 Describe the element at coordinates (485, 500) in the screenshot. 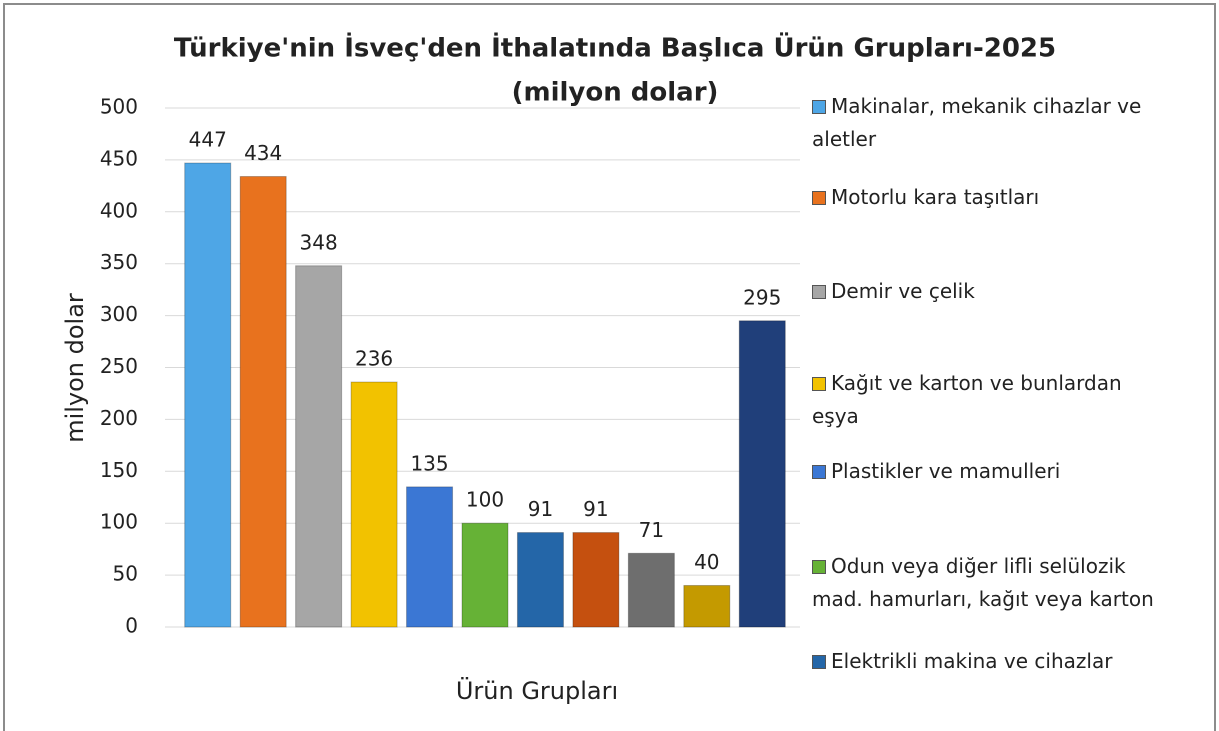

I see `data-label: 100` at that location.